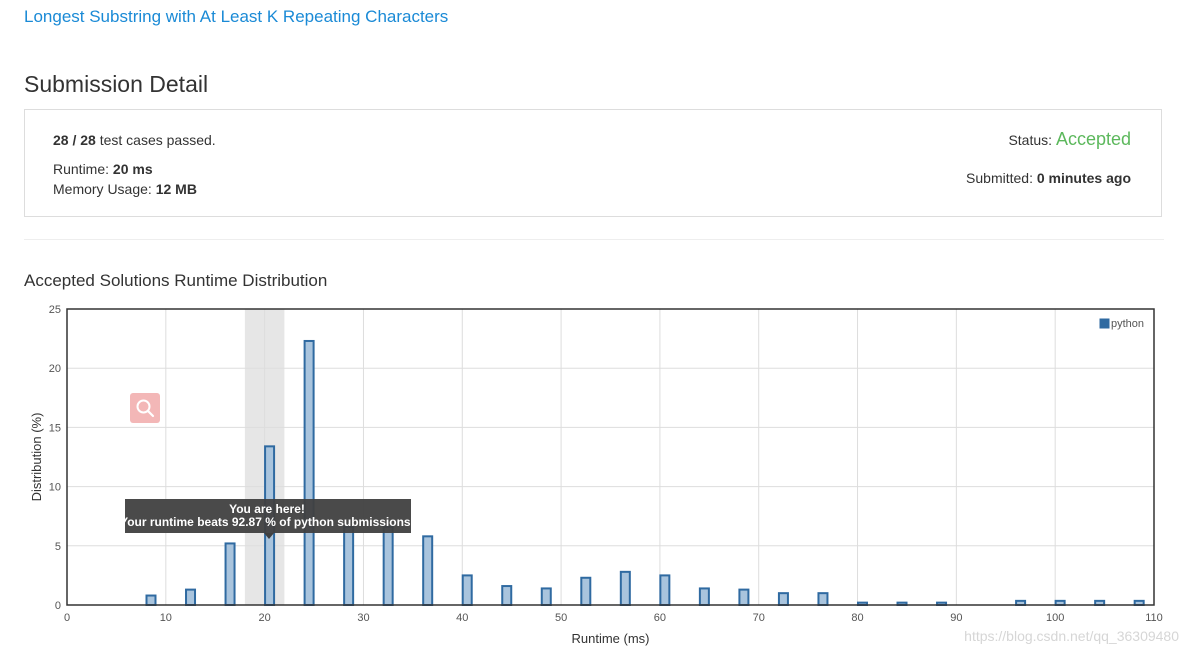 The image size is (1187, 660). Describe the element at coordinates (58, 547) in the screenshot. I see `y-tick-label: 5` at that location.